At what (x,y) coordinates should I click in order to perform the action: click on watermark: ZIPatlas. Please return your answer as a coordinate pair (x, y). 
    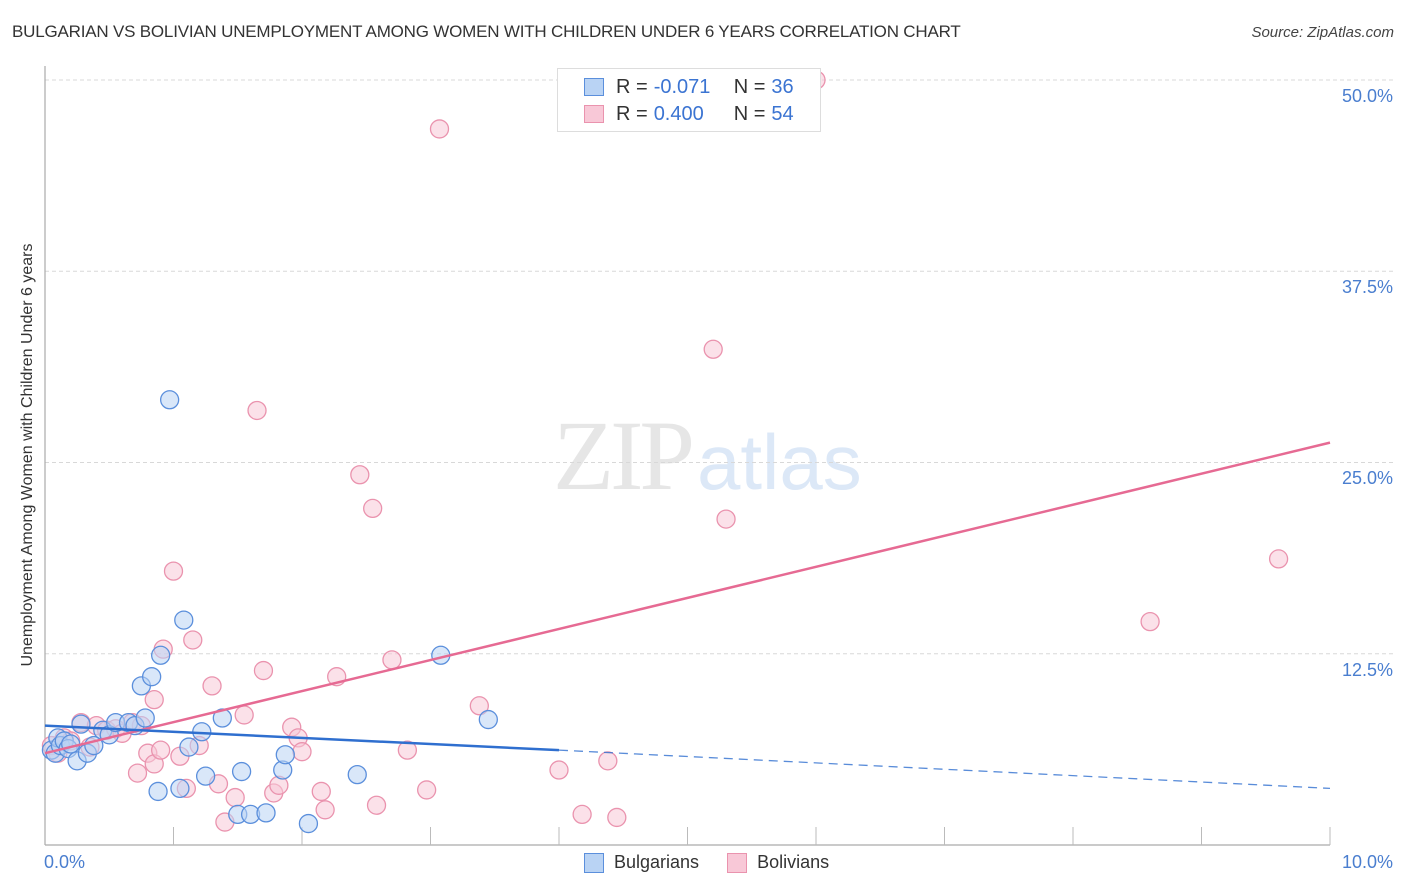
    Looking at the image, I should click on (707, 455).